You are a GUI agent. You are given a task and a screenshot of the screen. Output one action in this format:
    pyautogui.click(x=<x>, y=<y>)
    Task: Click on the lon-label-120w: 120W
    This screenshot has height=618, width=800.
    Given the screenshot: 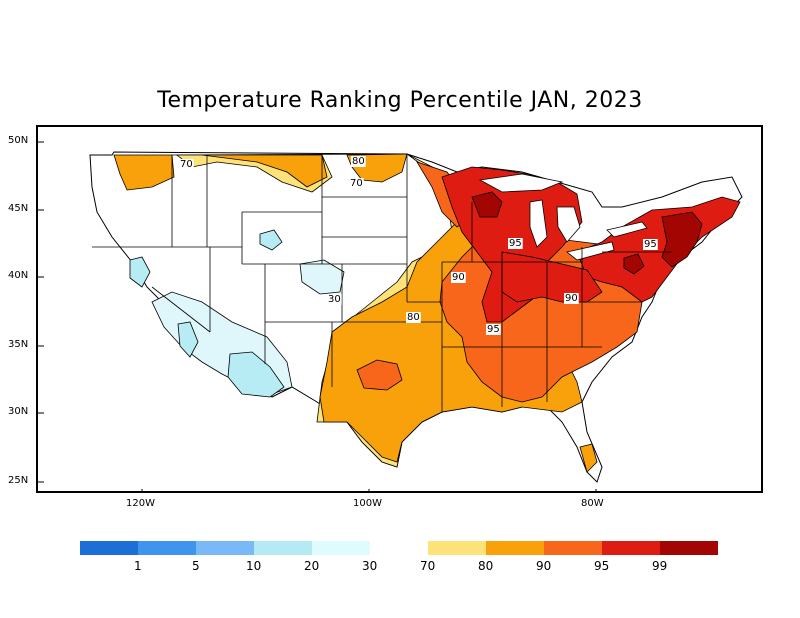 What is the action you would take?
    pyautogui.click(x=140, y=503)
    